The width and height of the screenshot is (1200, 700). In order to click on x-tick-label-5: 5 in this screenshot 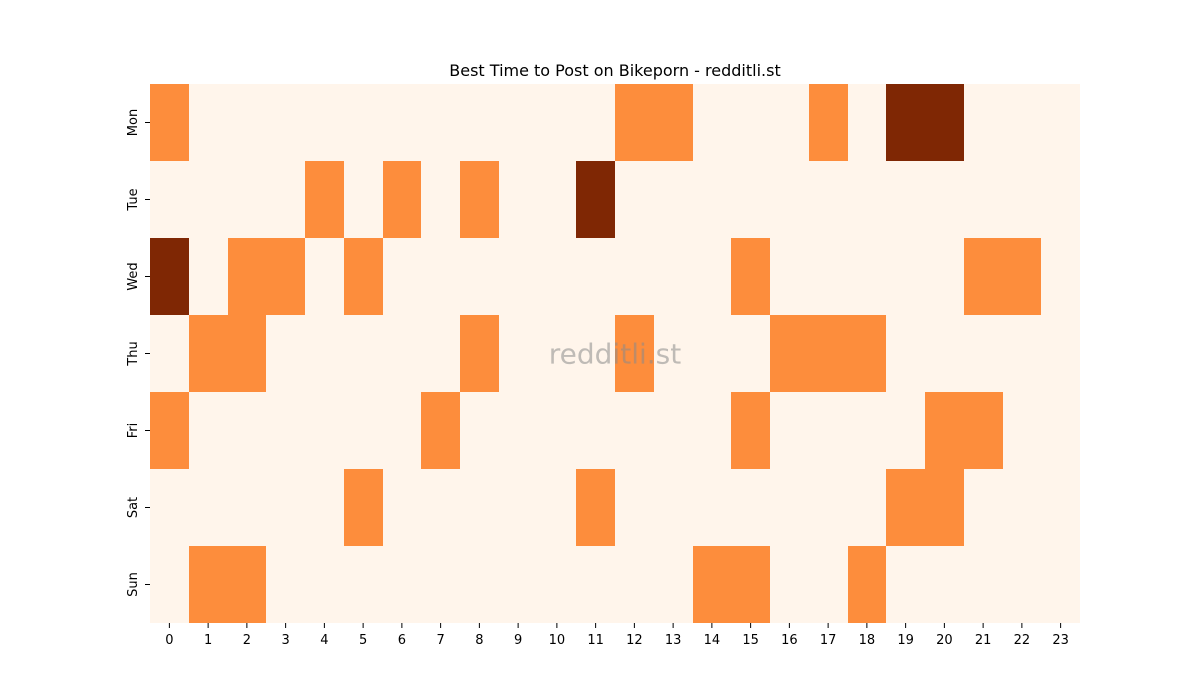, I will do `click(363, 640)`.